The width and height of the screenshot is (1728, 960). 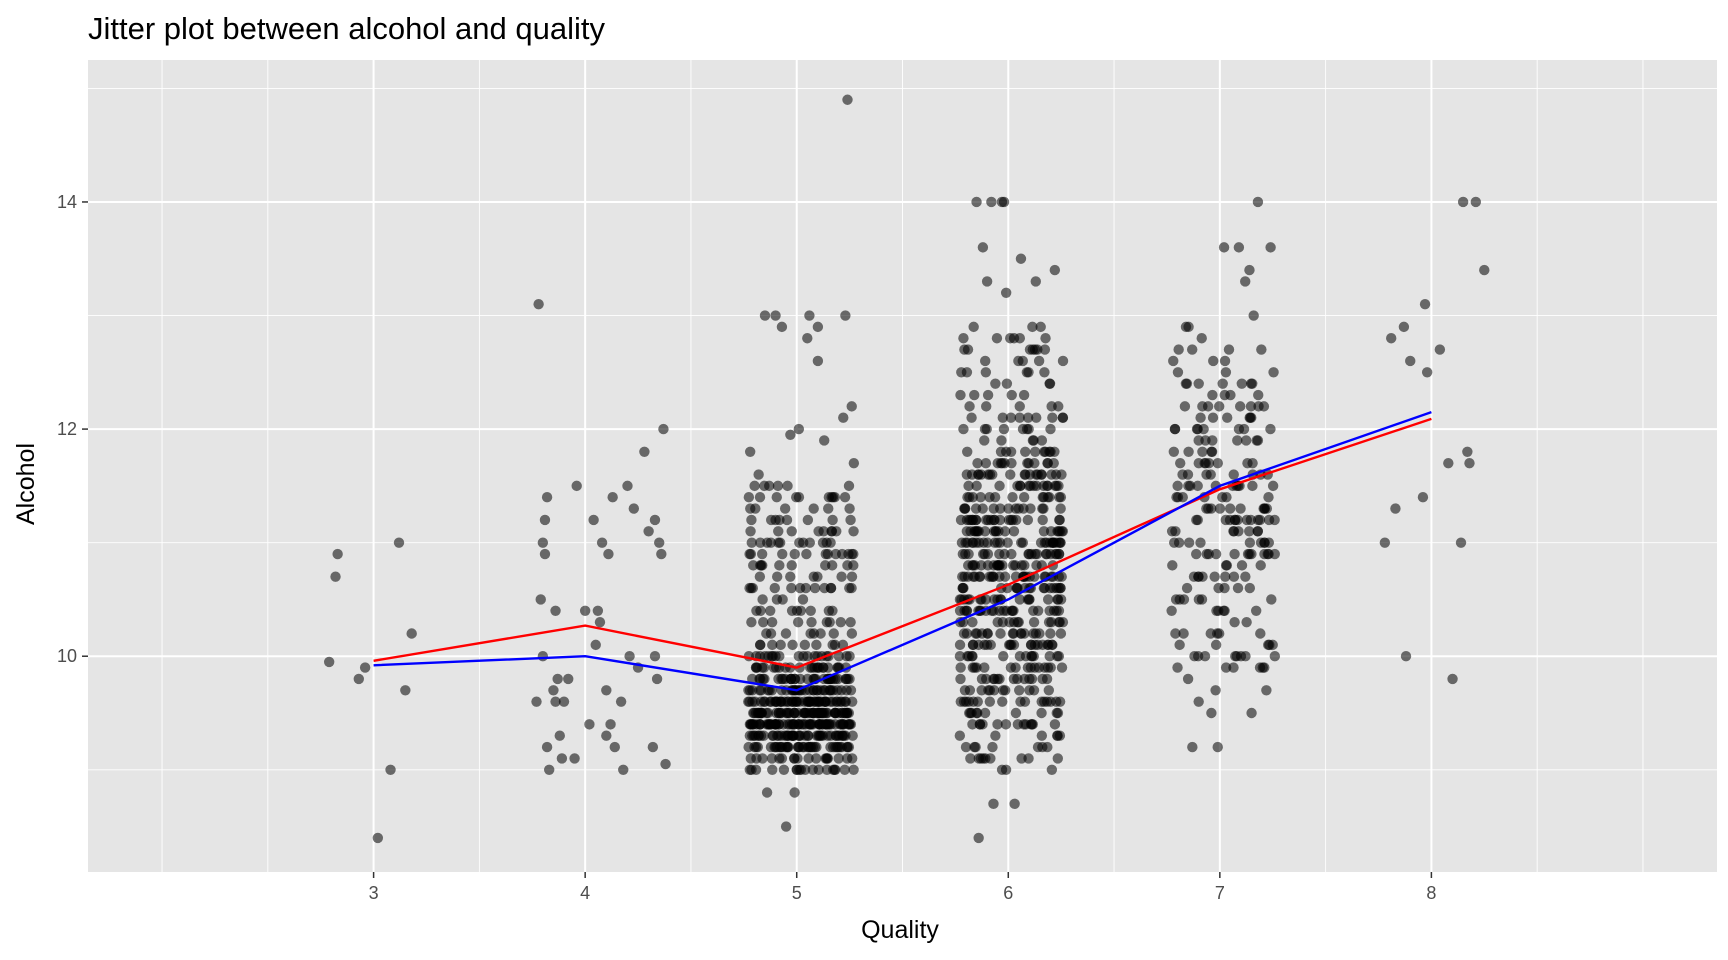 I want to click on y-tick-label: 12, so click(x=67, y=429).